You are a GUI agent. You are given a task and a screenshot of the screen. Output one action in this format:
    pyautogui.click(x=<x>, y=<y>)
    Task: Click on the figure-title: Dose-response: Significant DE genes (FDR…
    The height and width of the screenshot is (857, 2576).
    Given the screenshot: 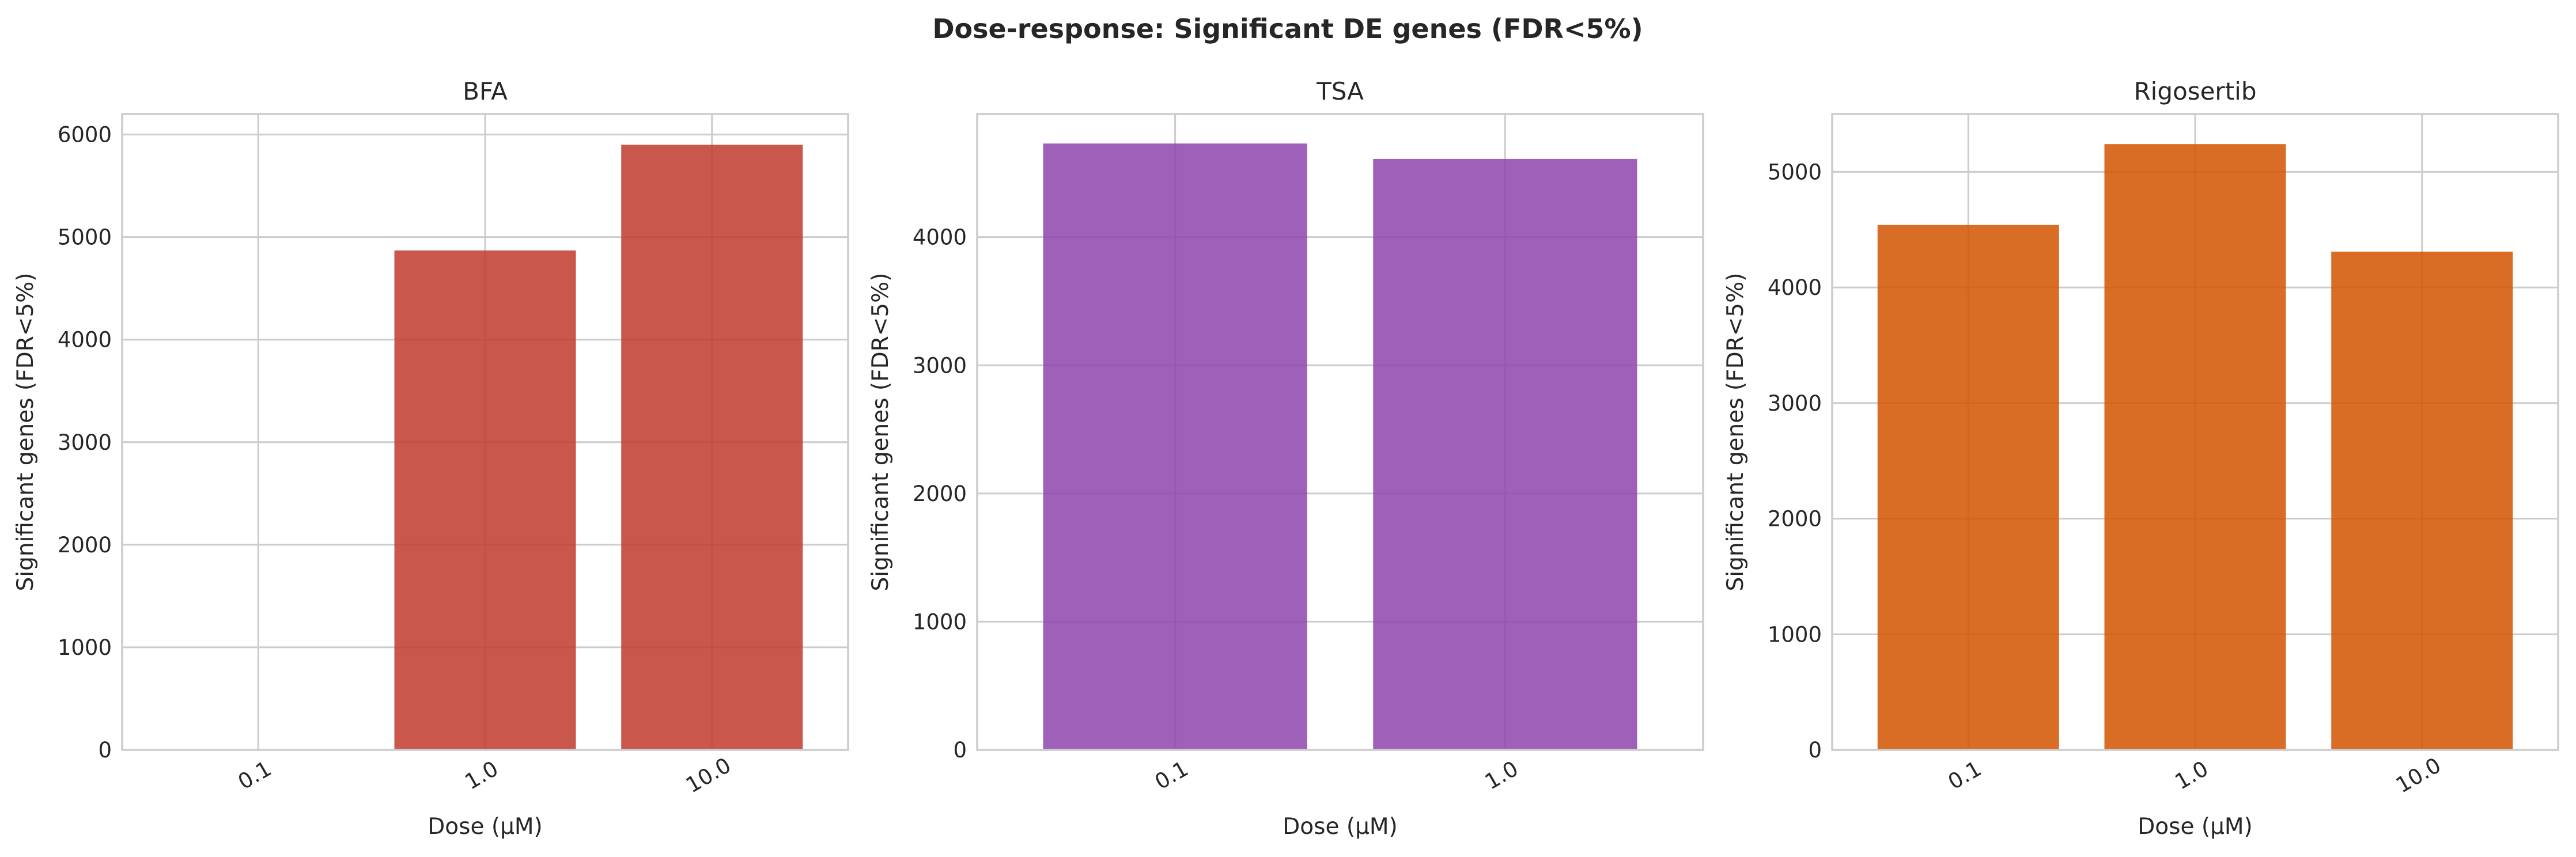 What is the action you would take?
    pyautogui.click(x=1287, y=28)
    